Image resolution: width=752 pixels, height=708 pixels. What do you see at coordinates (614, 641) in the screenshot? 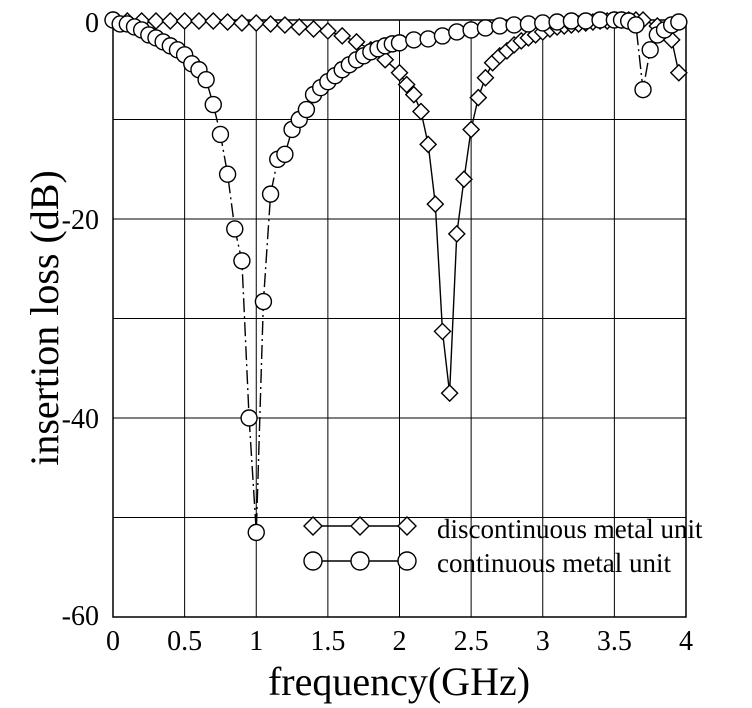
I see `x-tick-label: 3.5` at bounding box center [614, 641].